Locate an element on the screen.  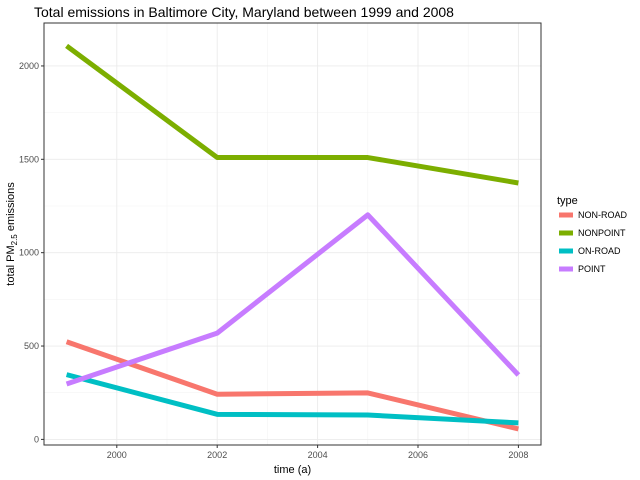
x-axis-title: time (a) is located at coordinates (292, 470).